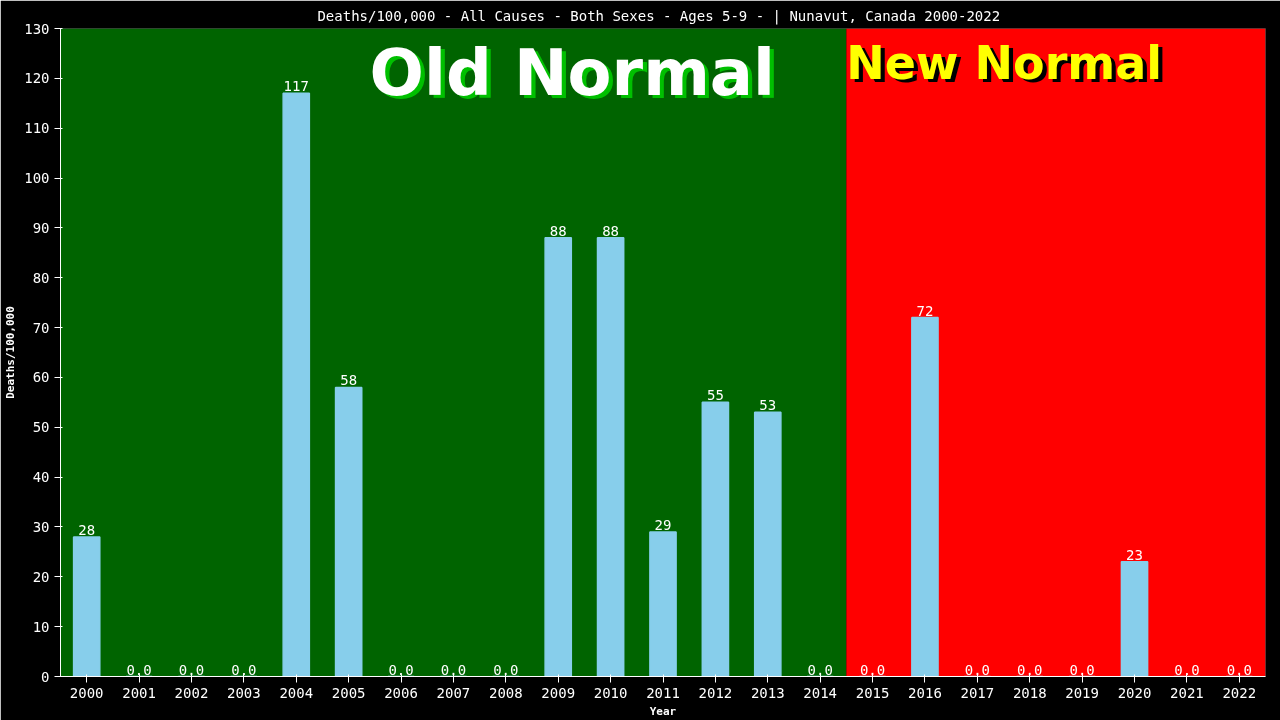 The image size is (1280, 720). Describe the element at coordinates (37, 128) in the screenshot. I see `y-tick-label: 110` at that location.